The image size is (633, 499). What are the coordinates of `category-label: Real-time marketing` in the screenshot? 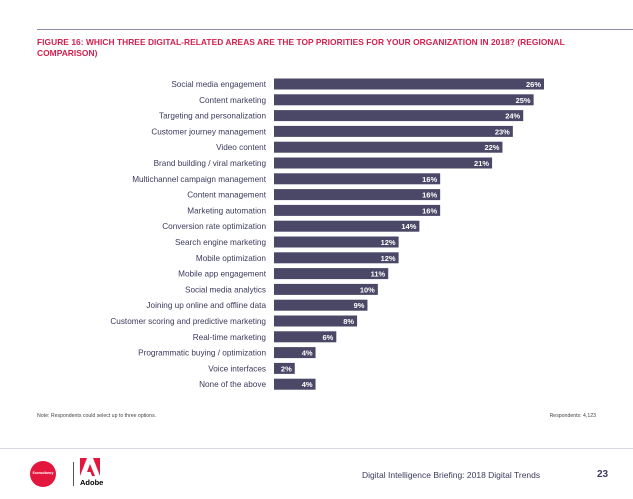 It's located at (230, 337).